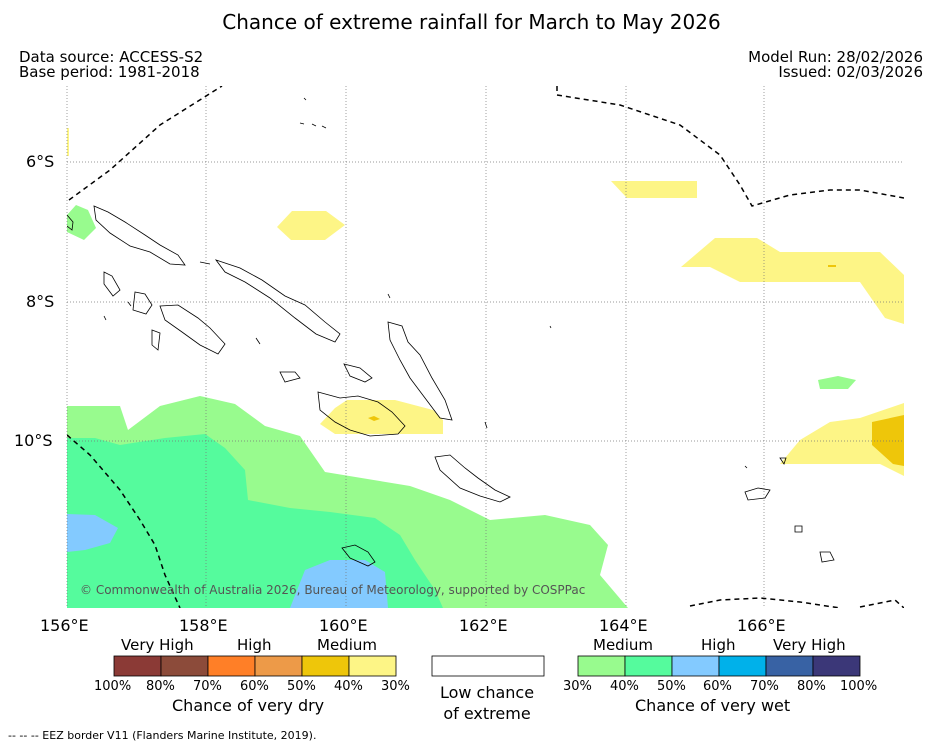 Image resolution: width=943 pixels, height=747 pixels. What do you see at coordinates (832, 266) in the screenshot?
I see `dry-40-dot` at bounding box center [832, 266].